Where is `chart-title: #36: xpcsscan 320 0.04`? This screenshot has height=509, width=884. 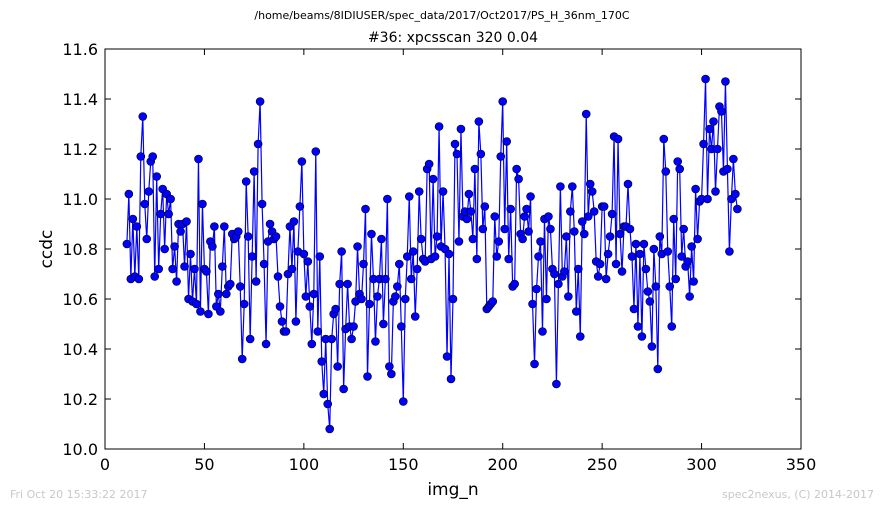
chart-title: #36: xpcsscan 320 0.04 is located at coordinates (453, 38).